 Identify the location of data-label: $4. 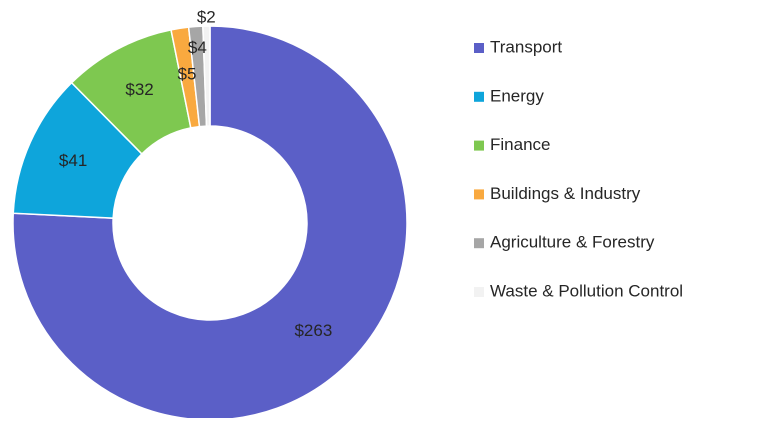
(197, 47).